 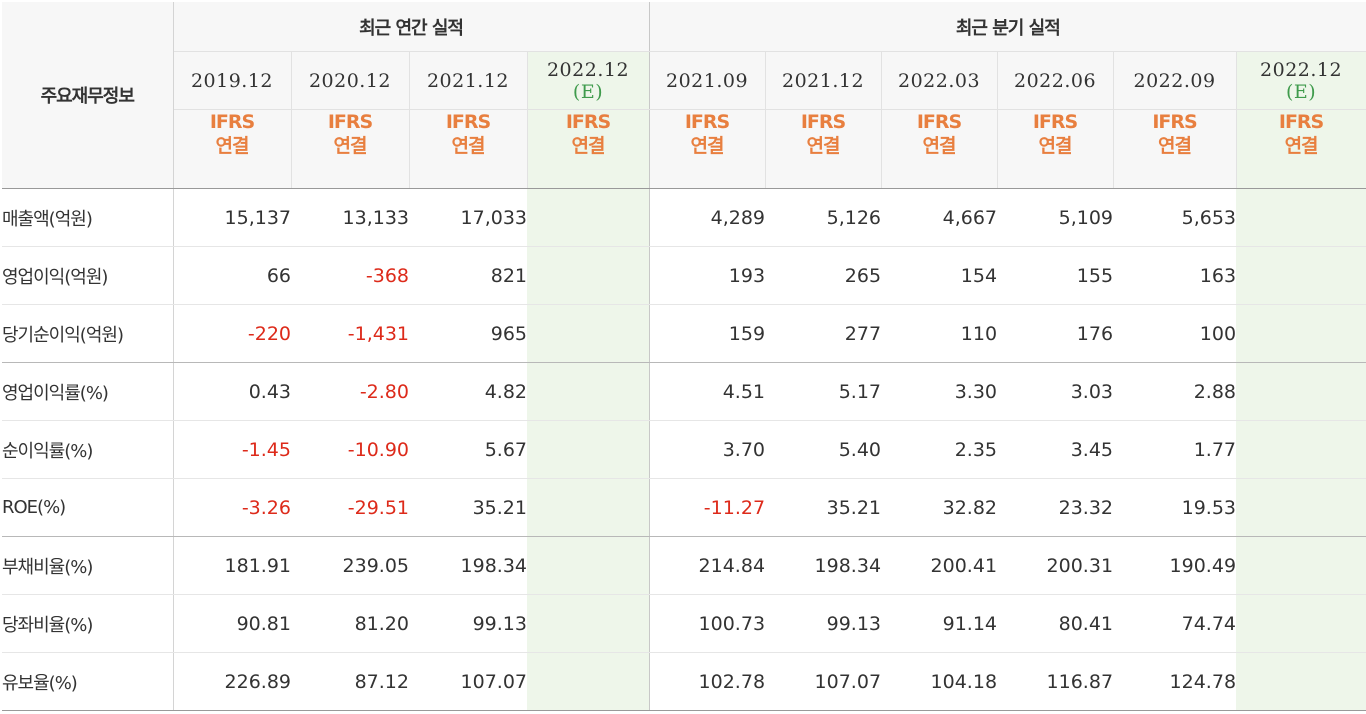 I want to click on value-cell: 3.70, so click(x=707, y=449).